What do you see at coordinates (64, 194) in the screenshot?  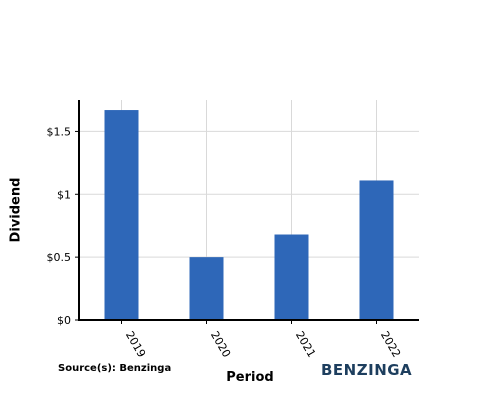 I see `y-tick-label: $1` at bounding box center [64, 194].